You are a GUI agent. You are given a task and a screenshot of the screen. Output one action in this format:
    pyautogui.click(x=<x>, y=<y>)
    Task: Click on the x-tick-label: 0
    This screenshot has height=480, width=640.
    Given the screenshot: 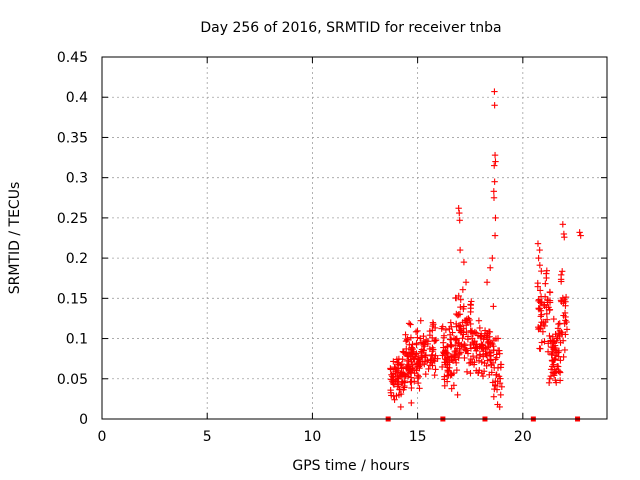 What is the action you would take?
    pyautogui.click(x=102, y=437)
    